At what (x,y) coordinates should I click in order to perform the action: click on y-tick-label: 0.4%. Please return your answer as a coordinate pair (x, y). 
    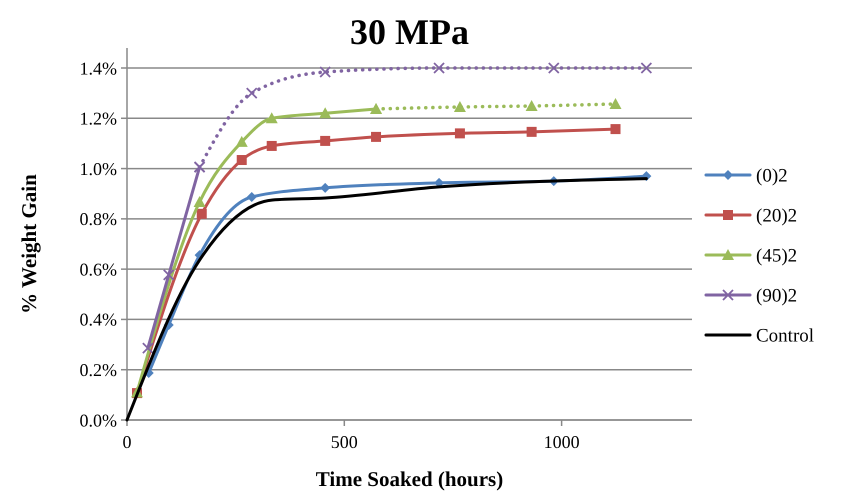
    Looking at the image, I should click on (98, 320).